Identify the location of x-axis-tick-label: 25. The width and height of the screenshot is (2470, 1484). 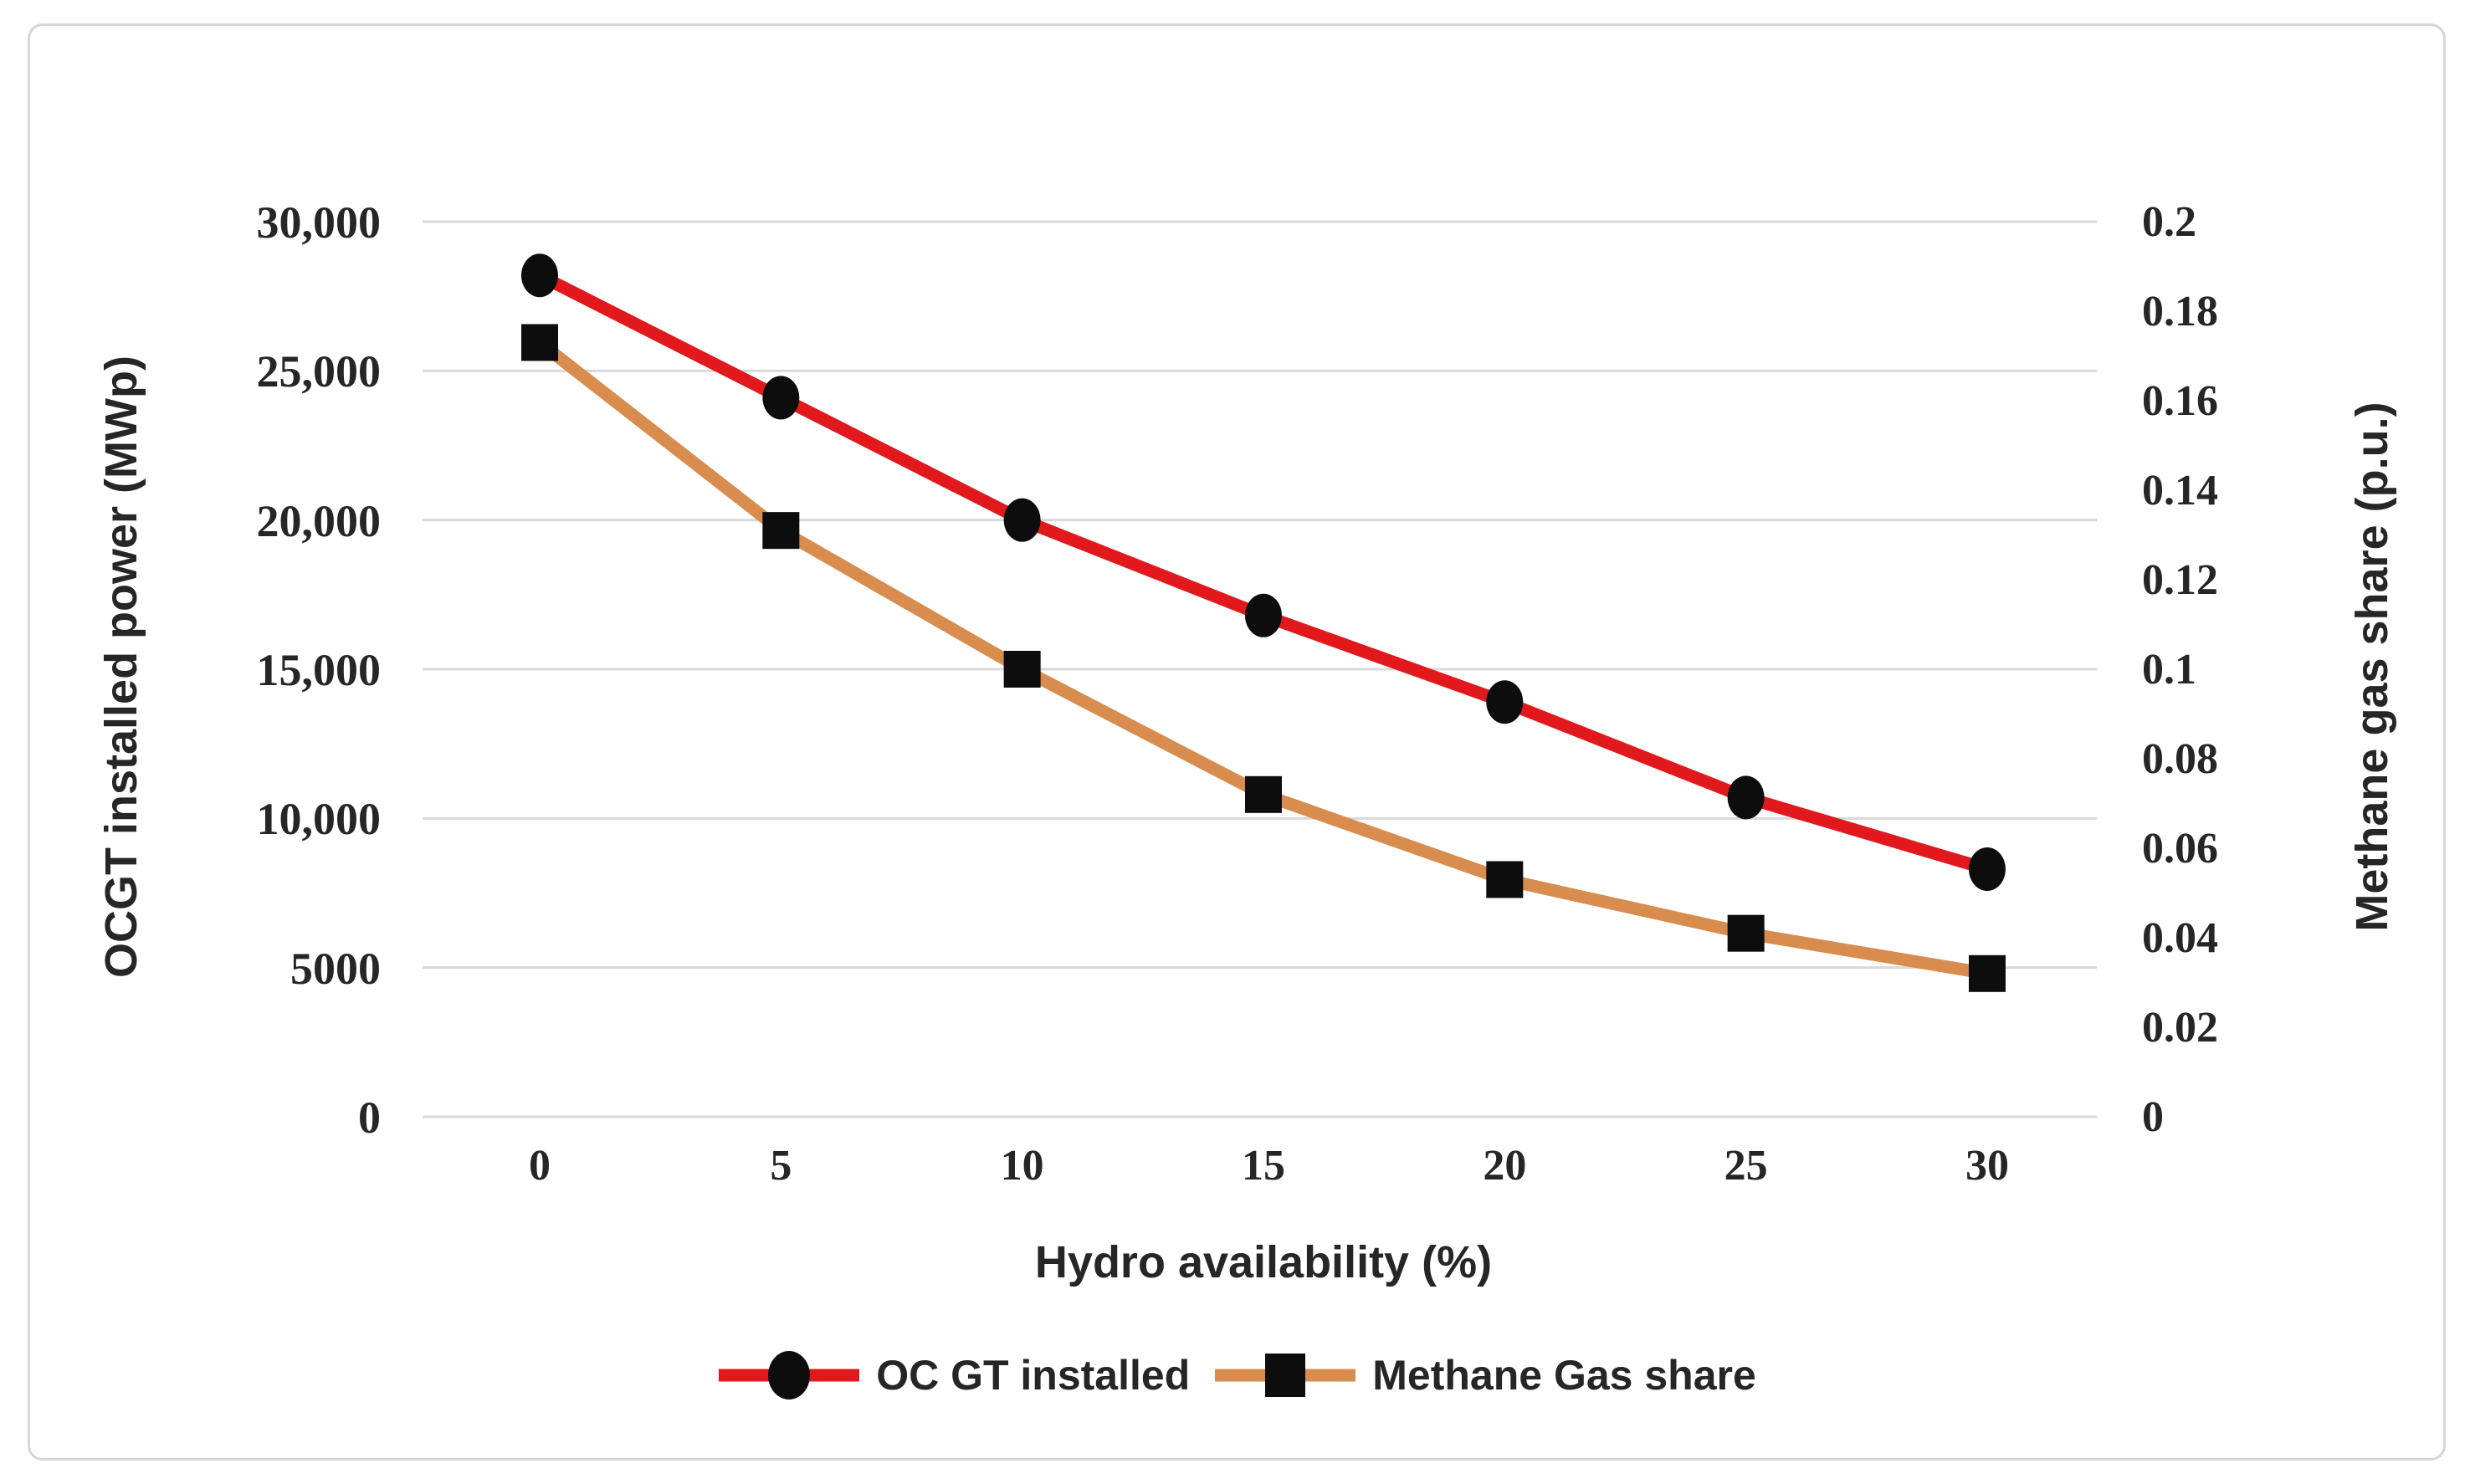
(1746, 1166).